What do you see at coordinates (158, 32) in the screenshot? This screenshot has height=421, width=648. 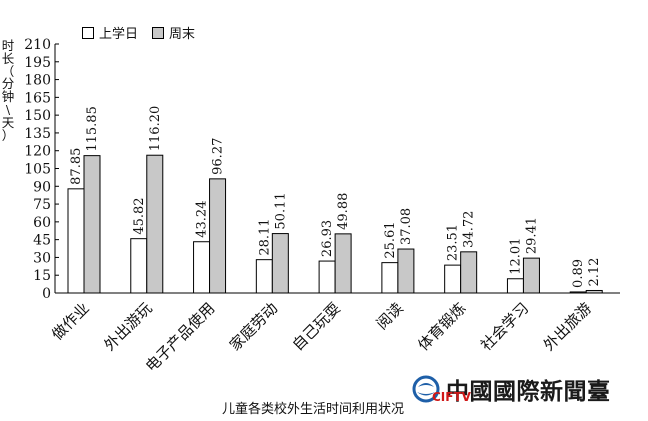 I see `legend-swatch-weekend` at bounding box center [158, 32].